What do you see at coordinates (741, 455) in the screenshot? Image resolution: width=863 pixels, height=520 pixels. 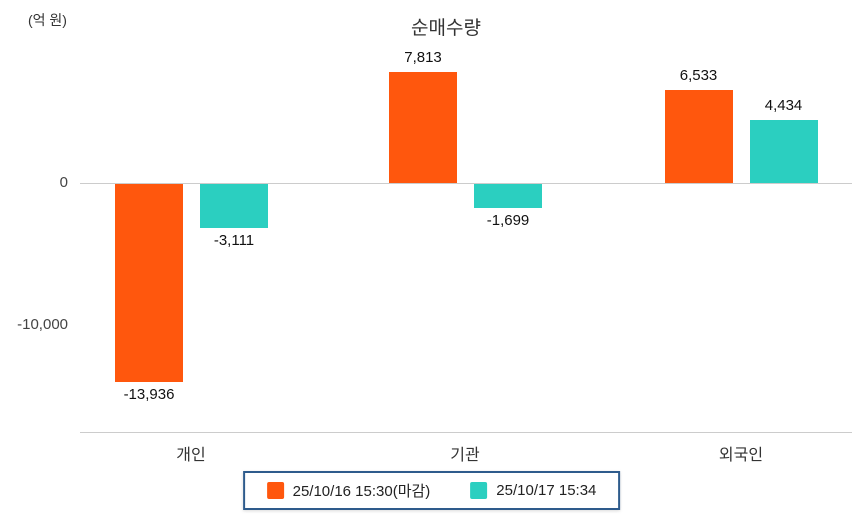 I see `category-label-foreigner: 외국인` at bounding box center [741, 455].